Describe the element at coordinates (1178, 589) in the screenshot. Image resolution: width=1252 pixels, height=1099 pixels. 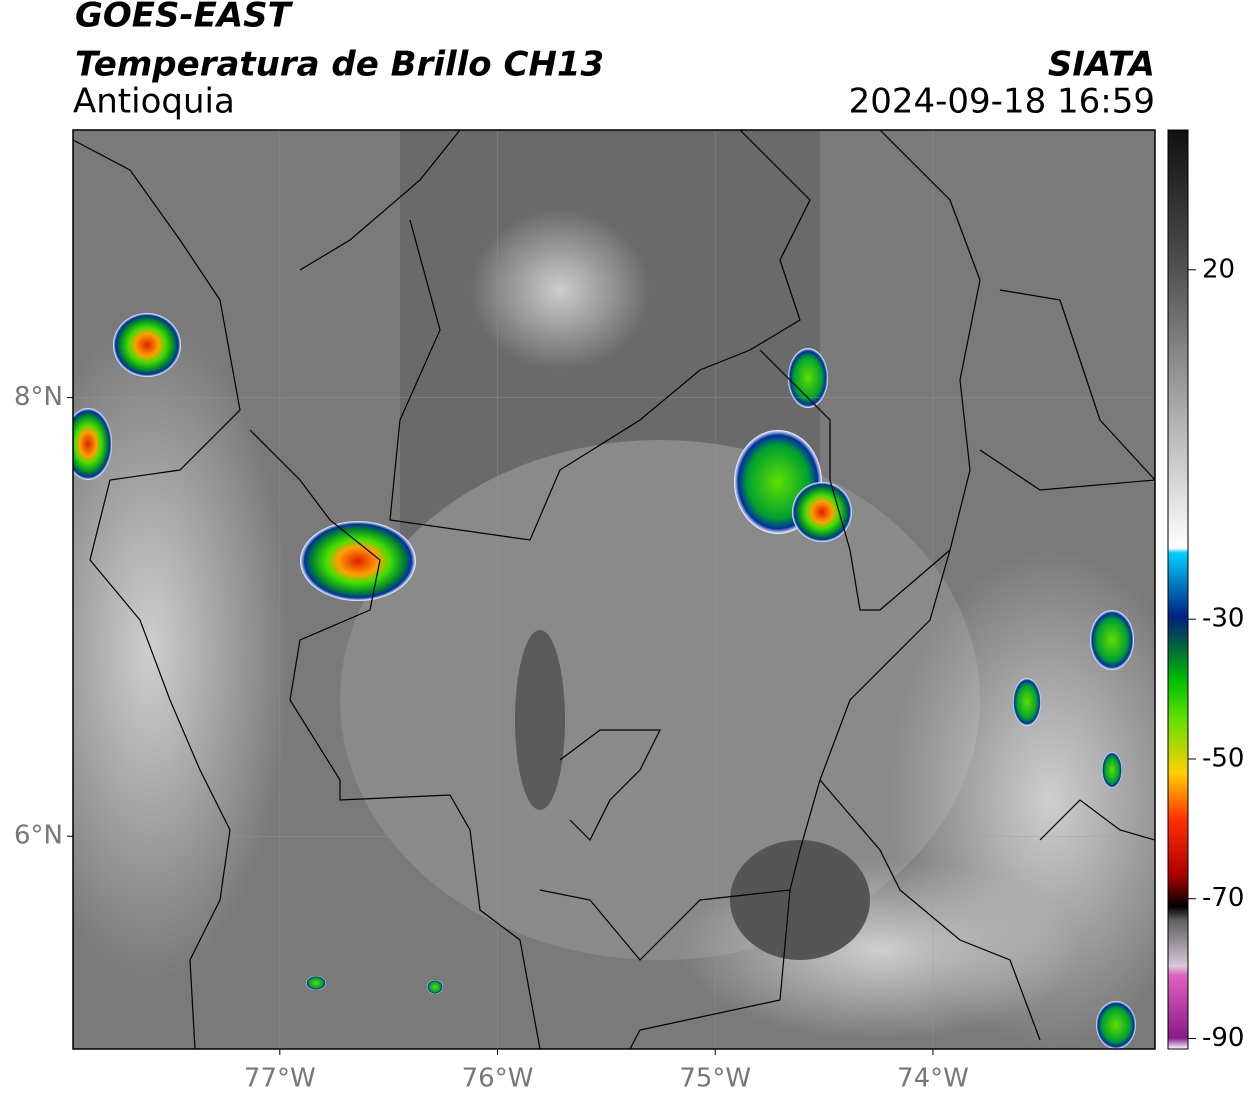
I see `colorbar` at that location.